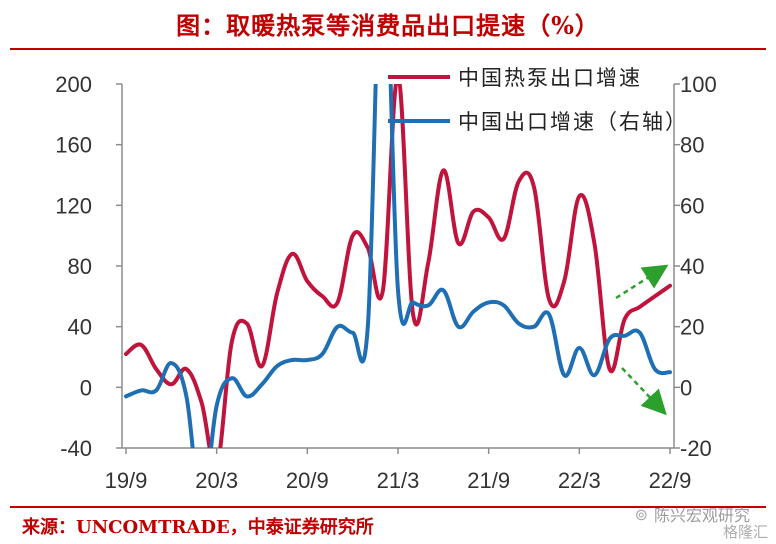  What do you see at coordinates (550, 78) in the screenshot?
I see `legend-label: 中国热泵出口增速` at bounding box center [550, 78].